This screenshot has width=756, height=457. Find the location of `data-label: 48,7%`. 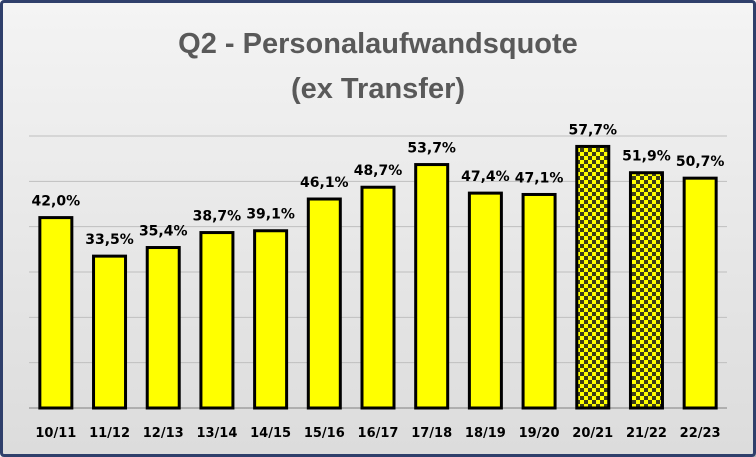

data-label: 48,7% is located at coordinates (378, 171).